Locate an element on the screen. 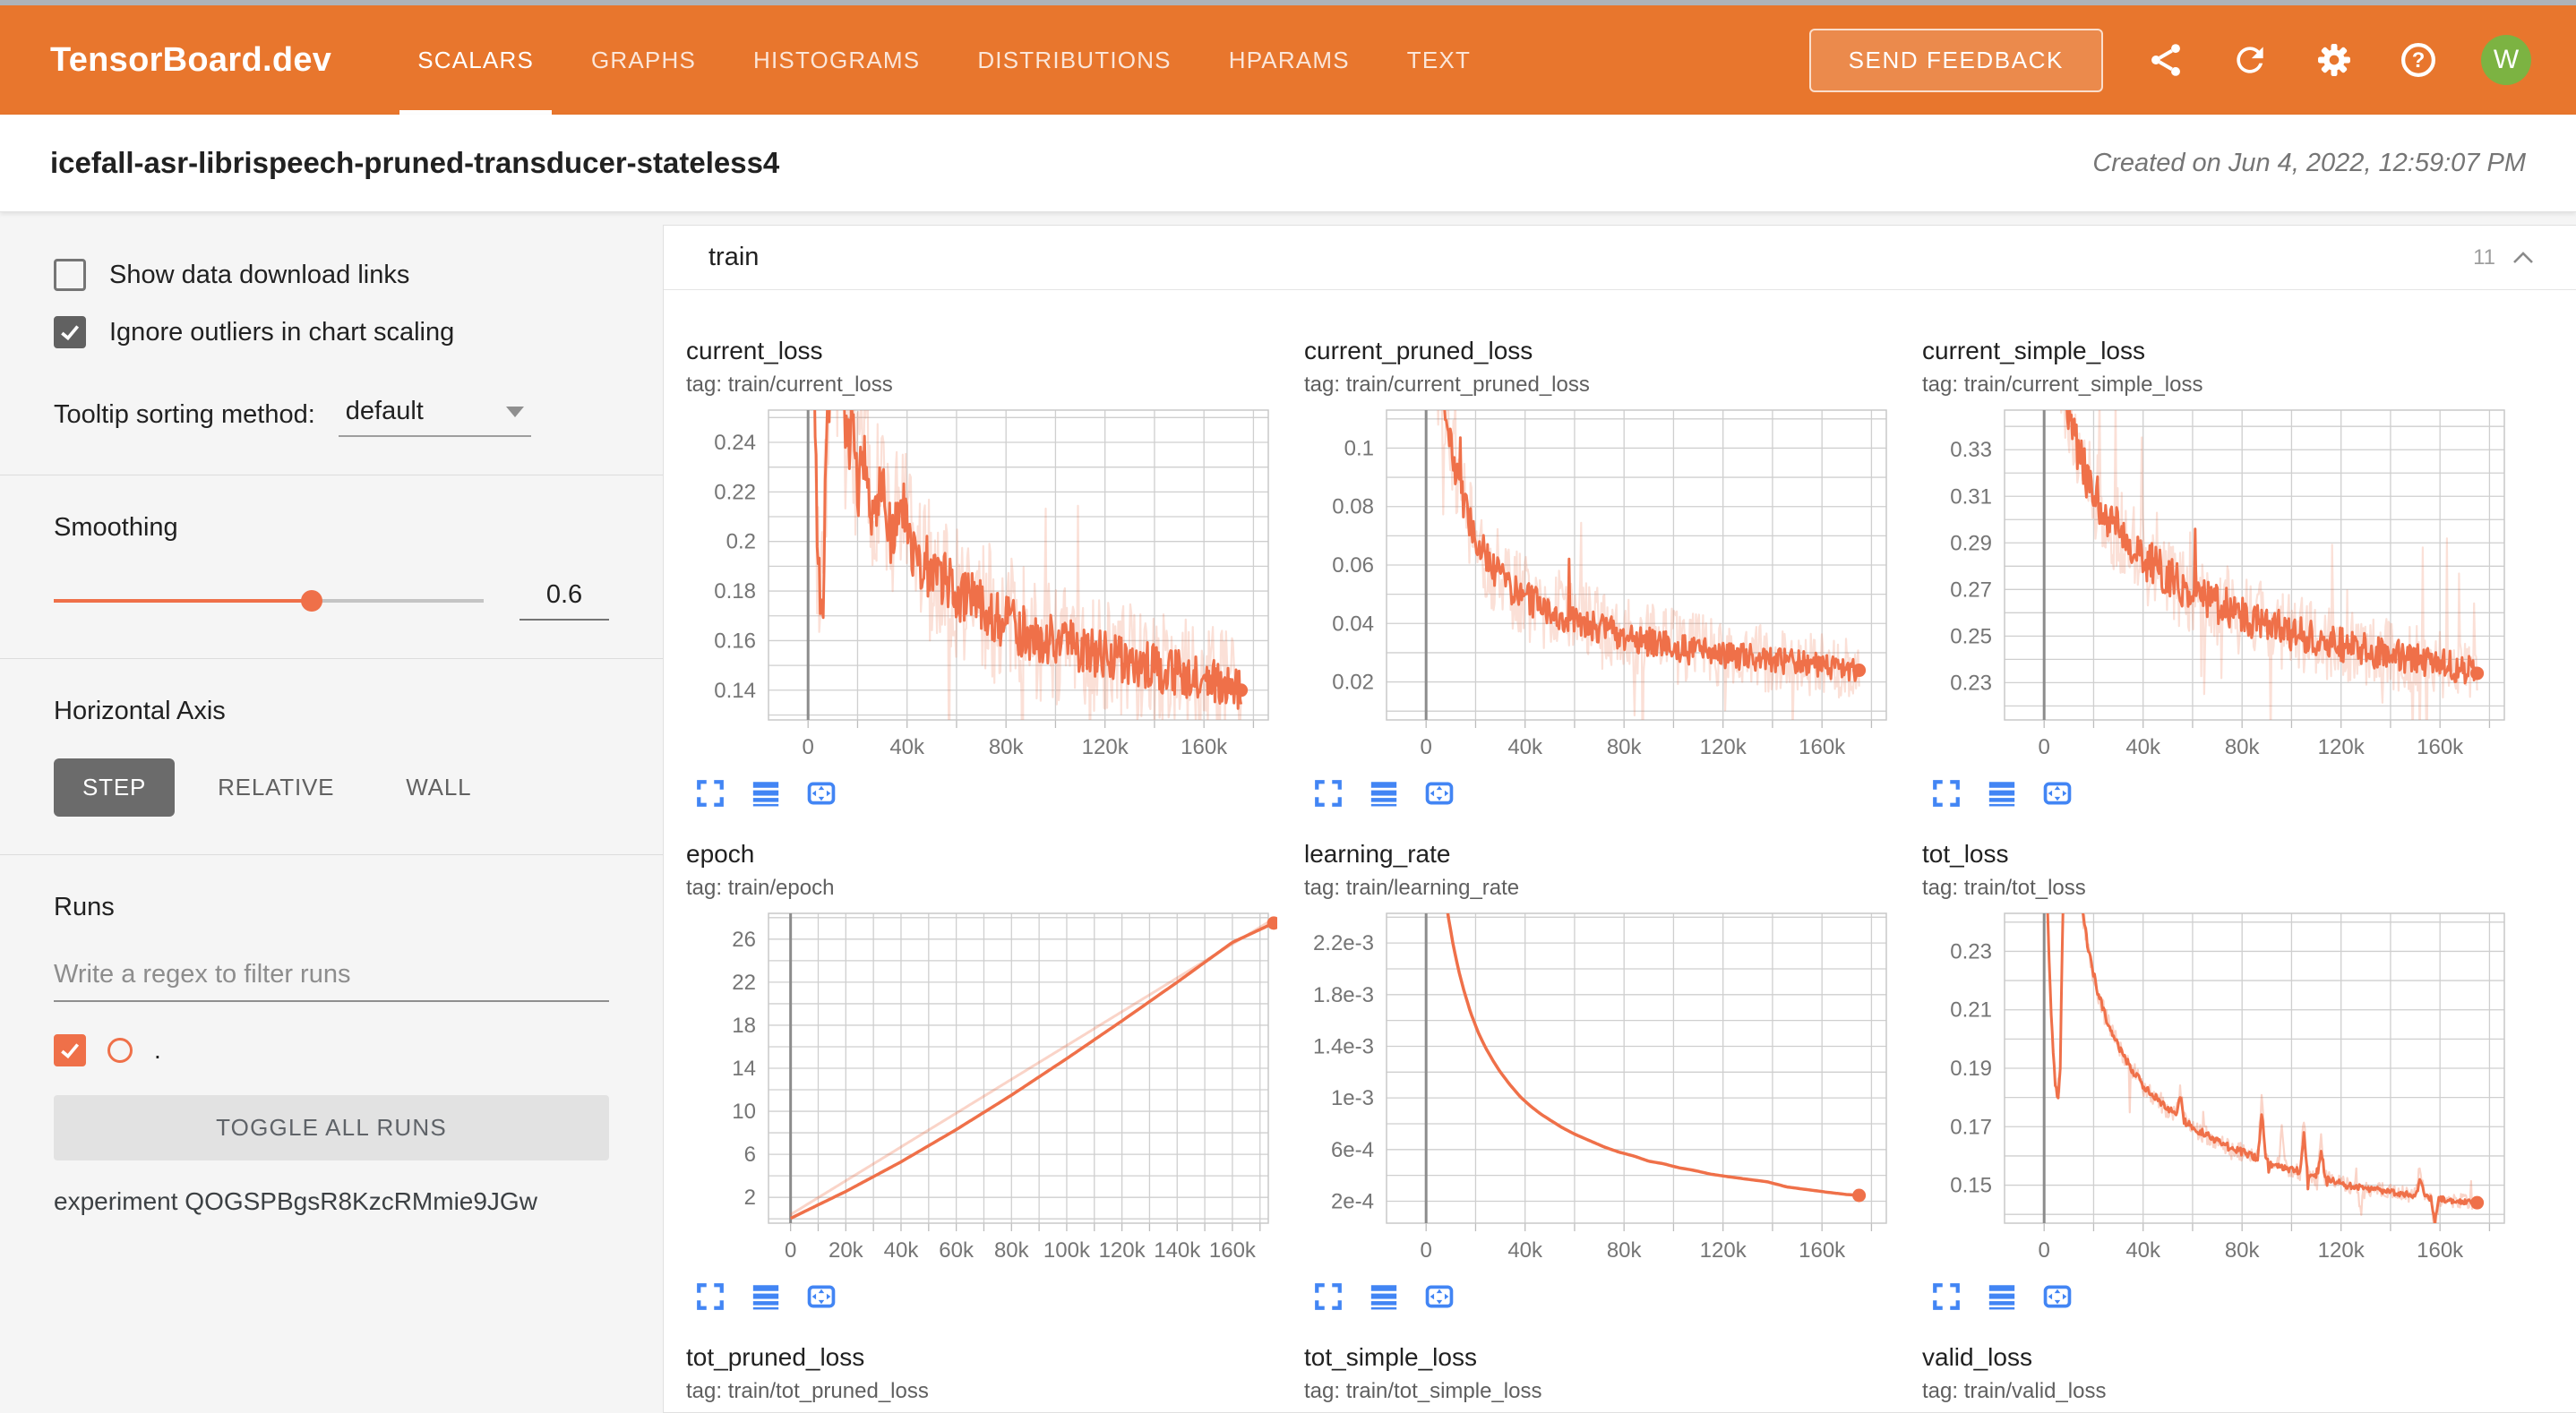 The height and width of the screenshot is (1413, 2576). svg-text: 0 is located at coordinates (1426, 747).